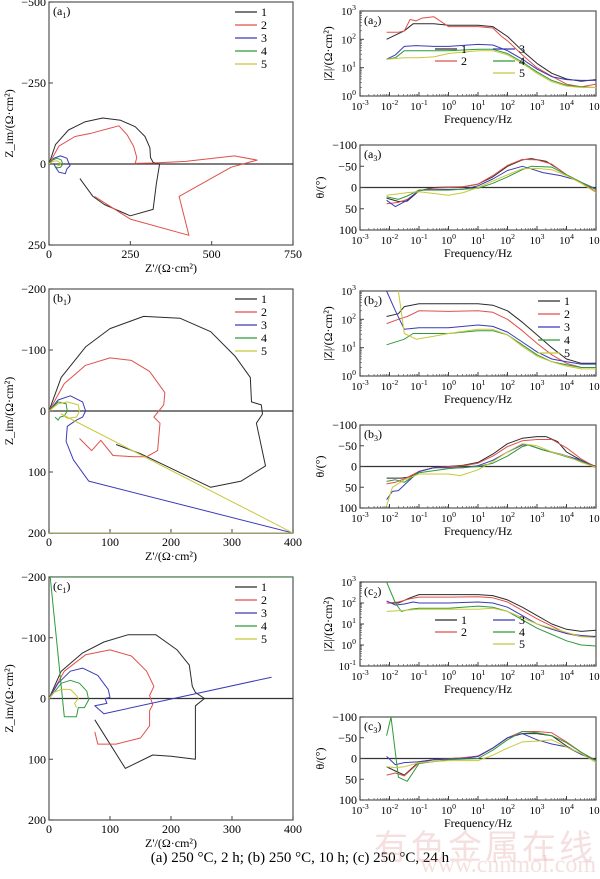 The height and width of the screenshot is (879, 600). What do you see at coordinates (293, 254) in the screenshot?
I see `x-tick-label: 750` at bounding box center [293, 254].